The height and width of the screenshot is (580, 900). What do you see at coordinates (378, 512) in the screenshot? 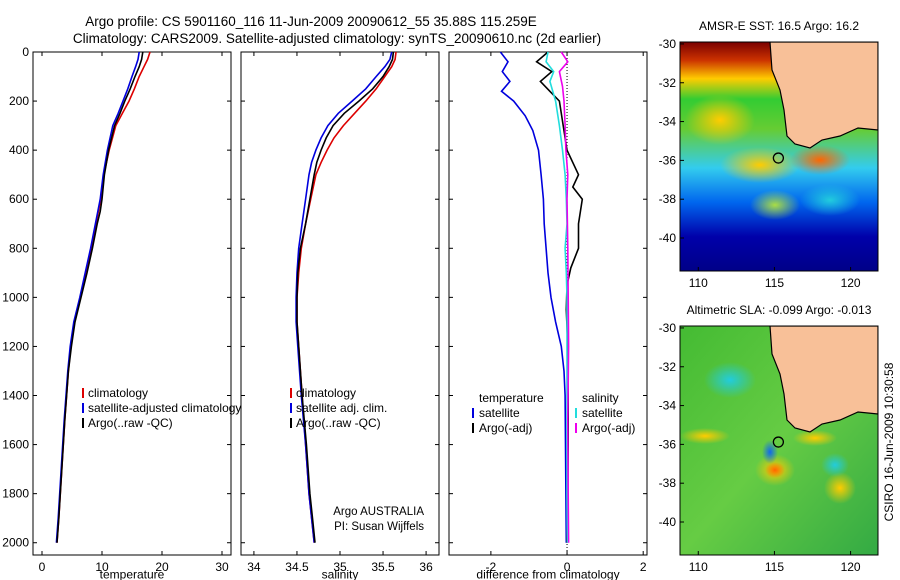
I see `annotation-text: Argo AUSTRALIA` at bounding box center [378, 512].